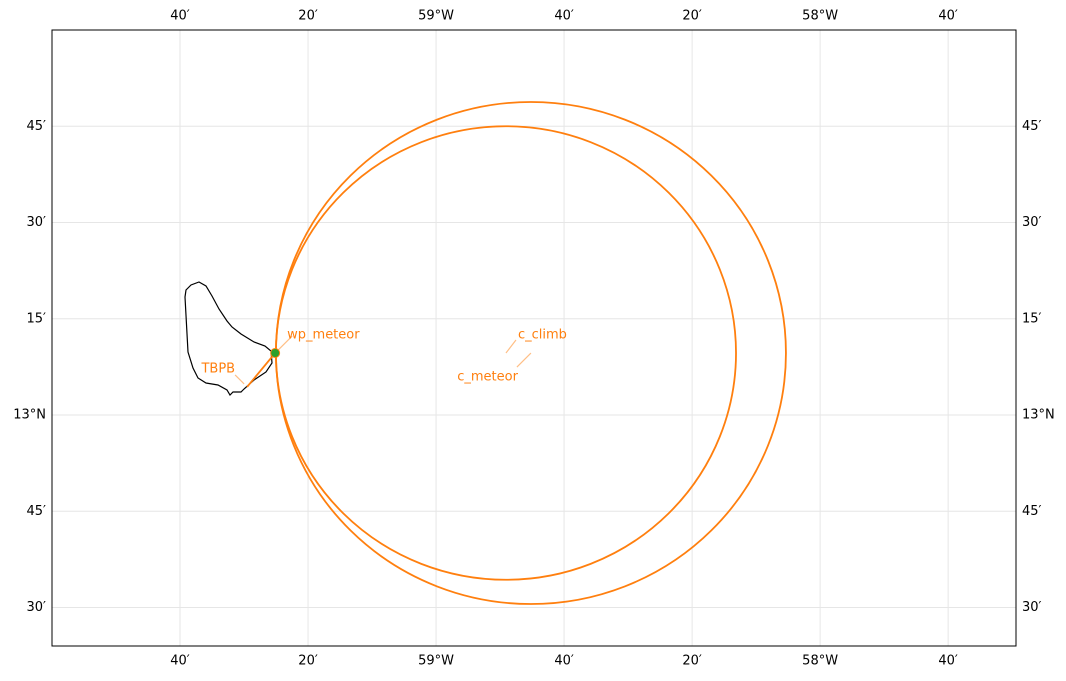 The height and width of the screenshot is (681, 1066). I want to click on waypoint, so click(275, 353).